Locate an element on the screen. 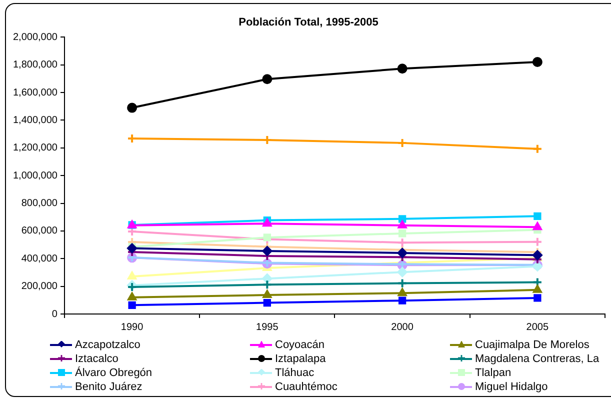 The width and height of the screenshot is (611, 406). legend-label: Cuauhtémoc is located at coordinates (306, 386).